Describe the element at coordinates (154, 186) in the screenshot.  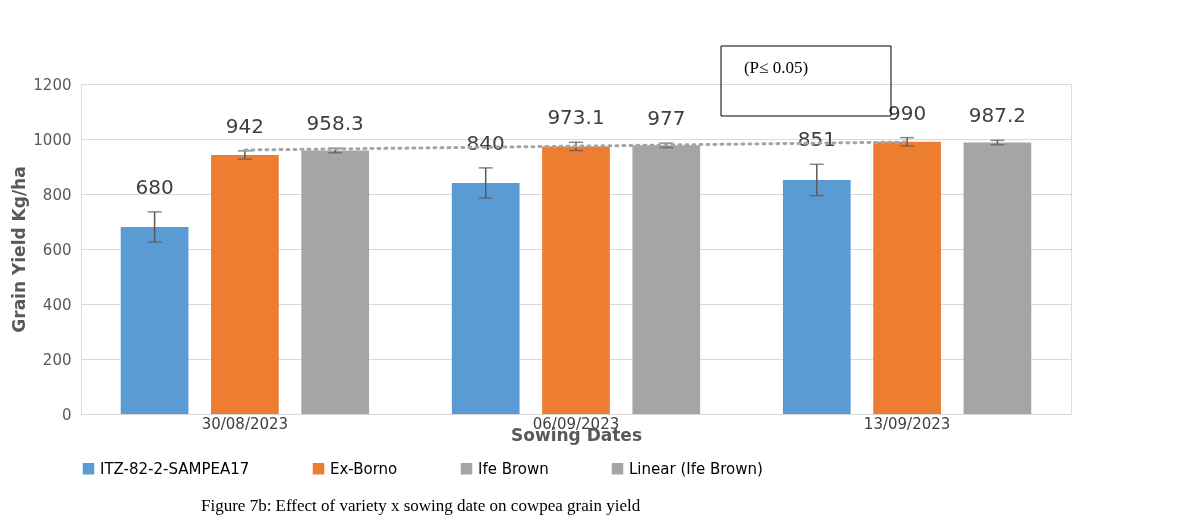
I see `data-label: 680` at that location.